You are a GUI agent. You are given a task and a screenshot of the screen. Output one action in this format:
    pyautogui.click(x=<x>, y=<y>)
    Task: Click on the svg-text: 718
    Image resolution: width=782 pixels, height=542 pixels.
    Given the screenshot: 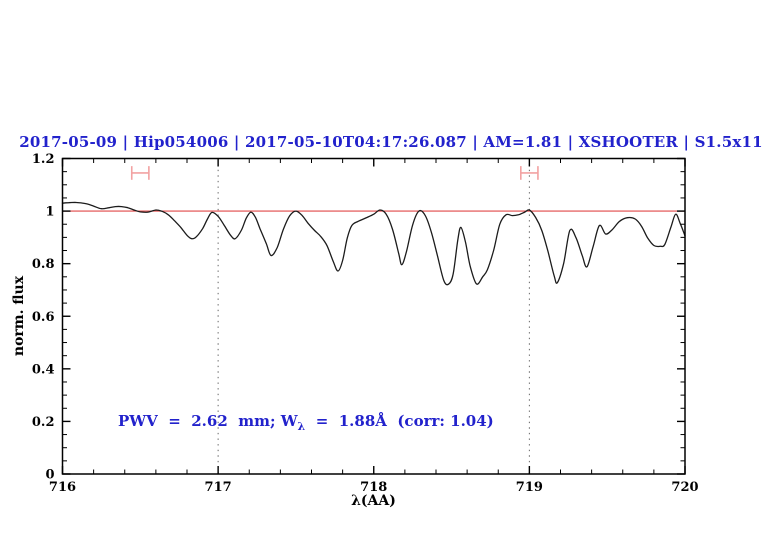 What is the action you would take?
    pyautogui.click(x=373, y=487)
    